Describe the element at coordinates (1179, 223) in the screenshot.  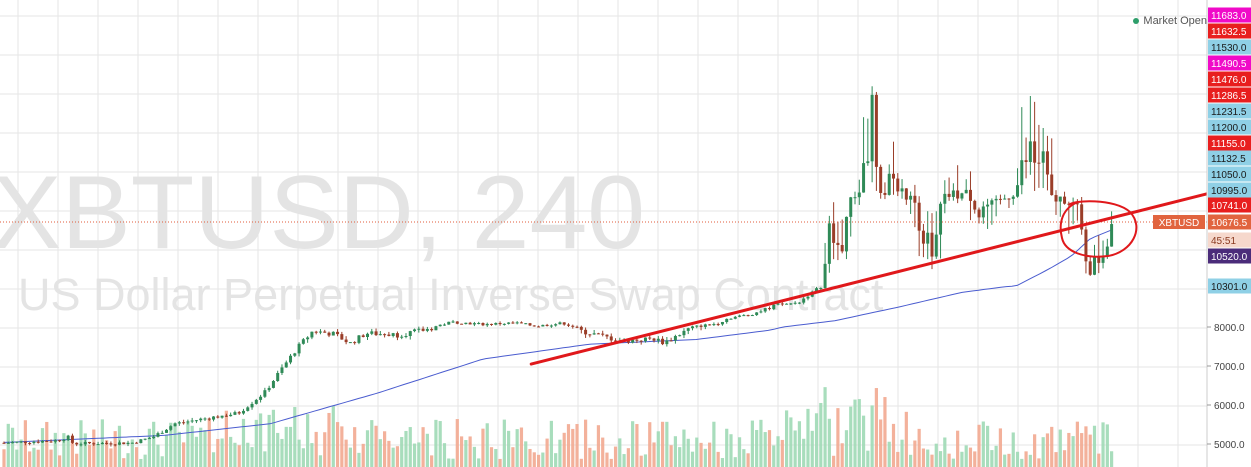
I see `symbol-tag-text: XBTUSD` at that location.